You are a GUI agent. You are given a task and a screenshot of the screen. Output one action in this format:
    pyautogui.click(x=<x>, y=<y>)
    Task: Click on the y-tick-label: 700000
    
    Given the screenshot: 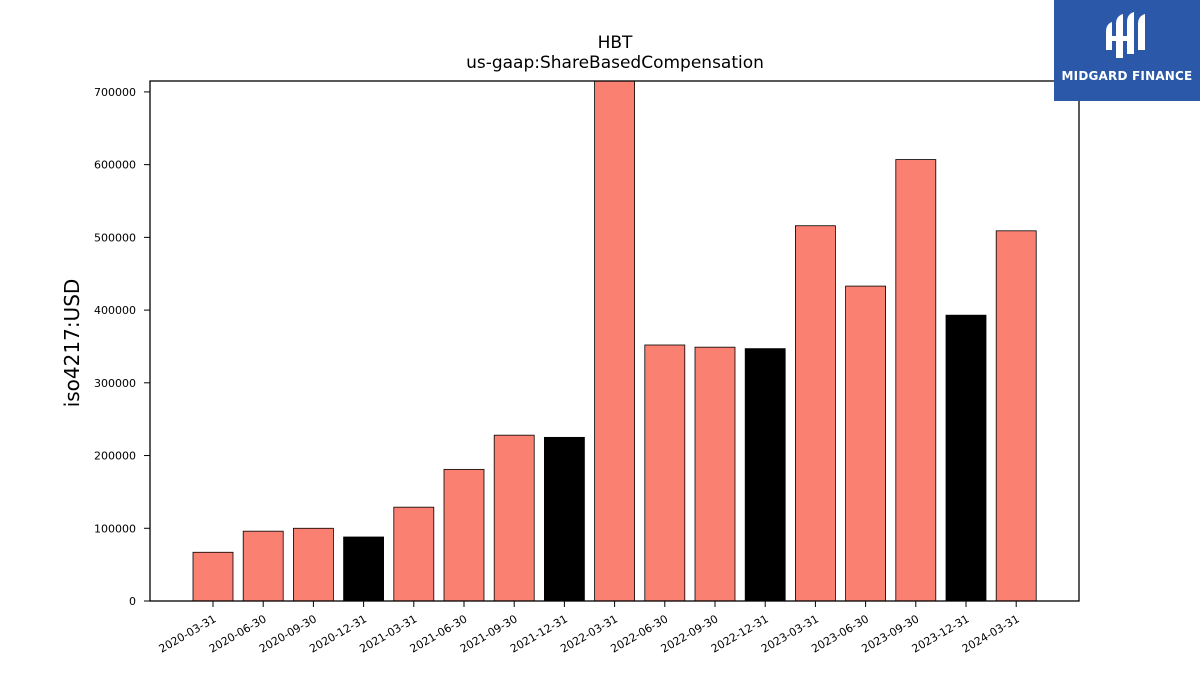 What is the action you would take?
    pyautogui.click(x=115, y=92)
    